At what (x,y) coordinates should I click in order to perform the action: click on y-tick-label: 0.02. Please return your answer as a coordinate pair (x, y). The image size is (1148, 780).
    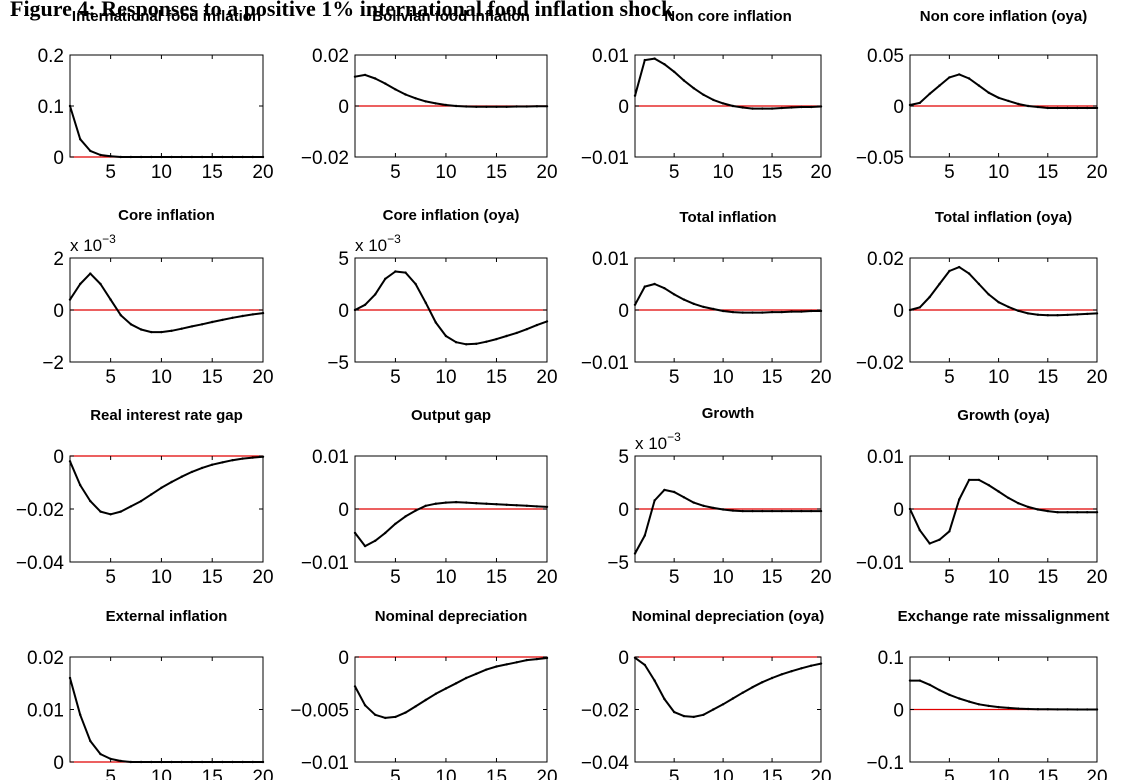
    Looking at the image, I should click on (45, 658).